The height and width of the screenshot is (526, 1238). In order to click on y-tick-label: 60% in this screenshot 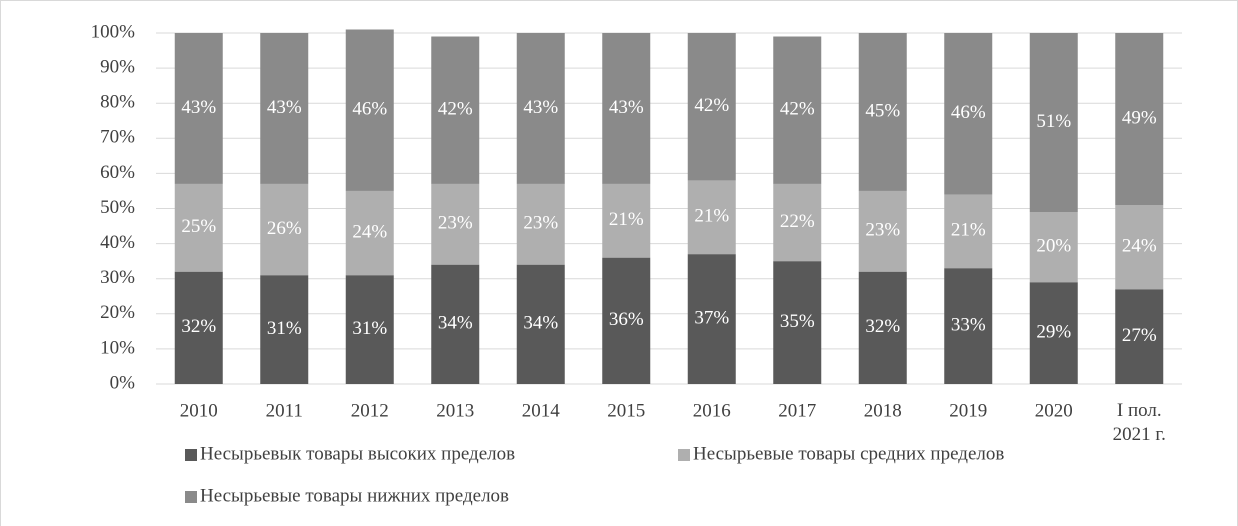, I will do `click(117, 172)`.